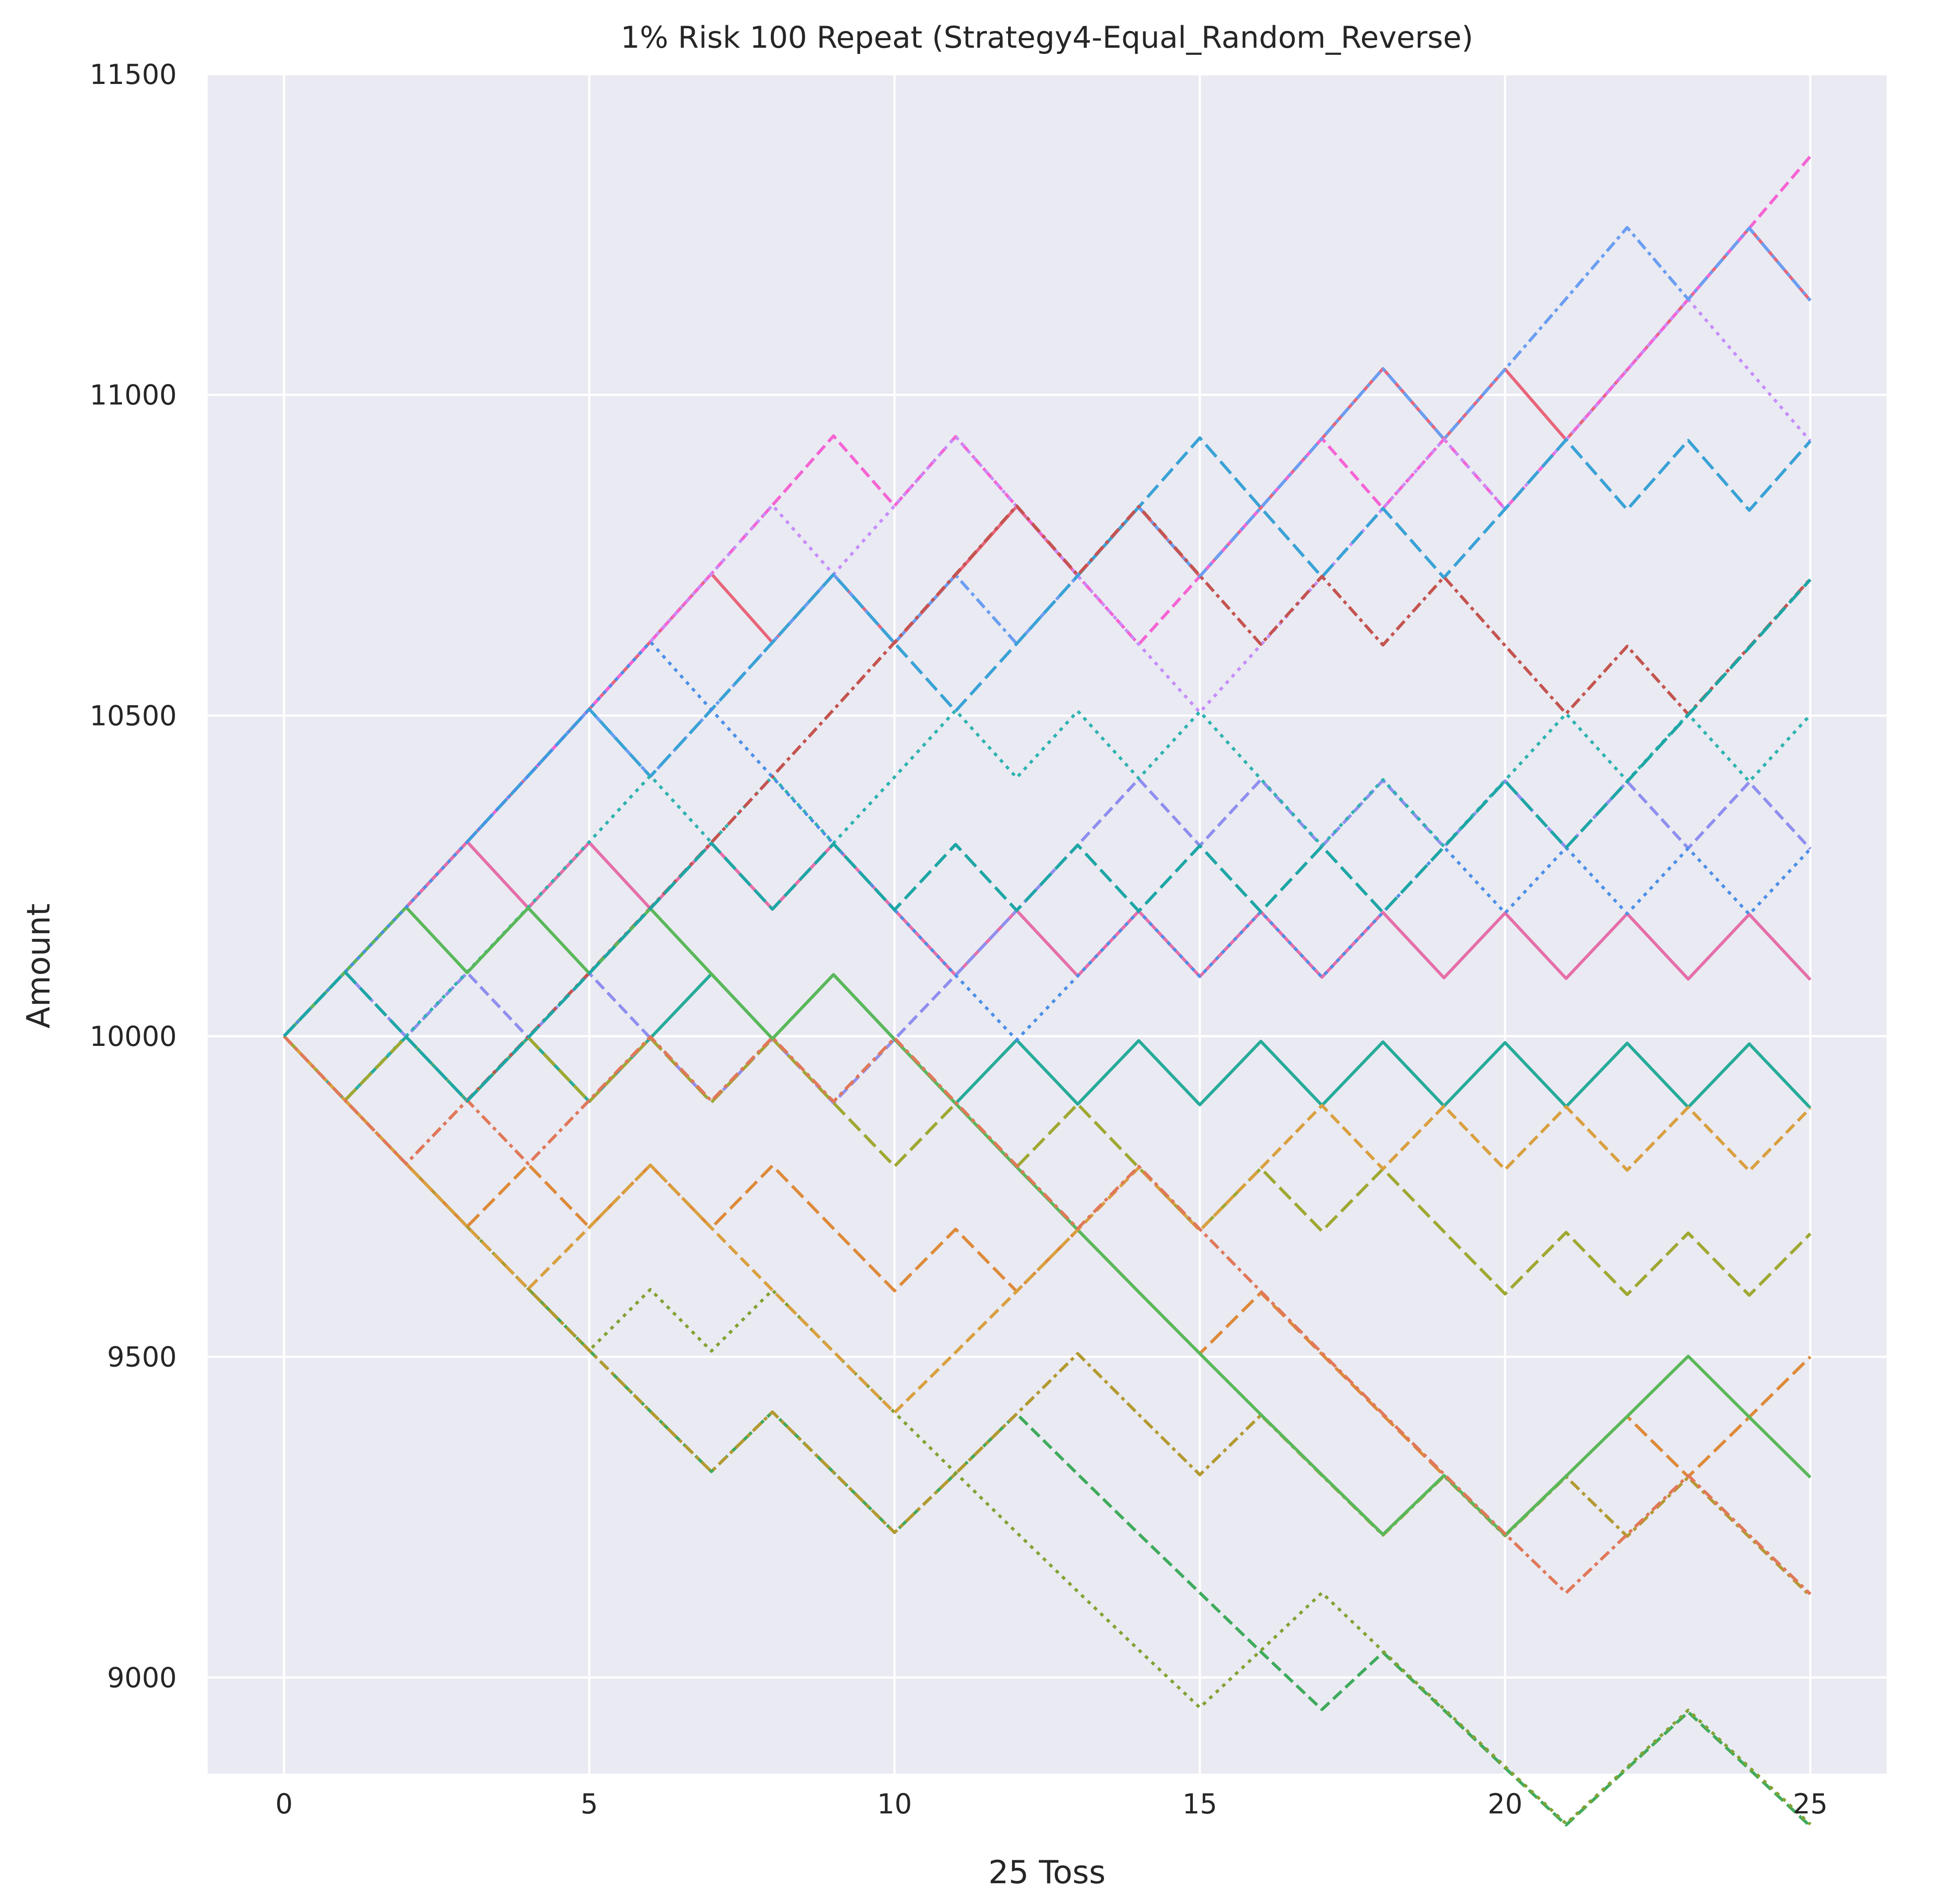 The height and width of the screenshot is (1904, 1941). What do you see at coordinates (133, 1037) in the screenshot?
I see `y-tick-label: 10000` at bounding box center [133, 1037].